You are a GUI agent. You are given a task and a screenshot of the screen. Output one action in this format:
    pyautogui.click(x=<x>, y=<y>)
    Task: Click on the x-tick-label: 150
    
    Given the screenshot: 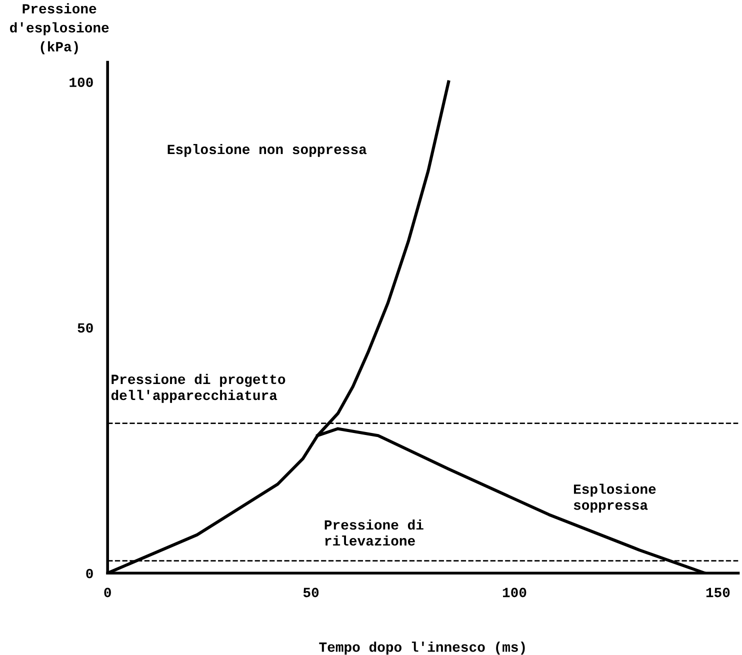 What is the action you would take?
    pyautogui.click(x=718, y=593)
    